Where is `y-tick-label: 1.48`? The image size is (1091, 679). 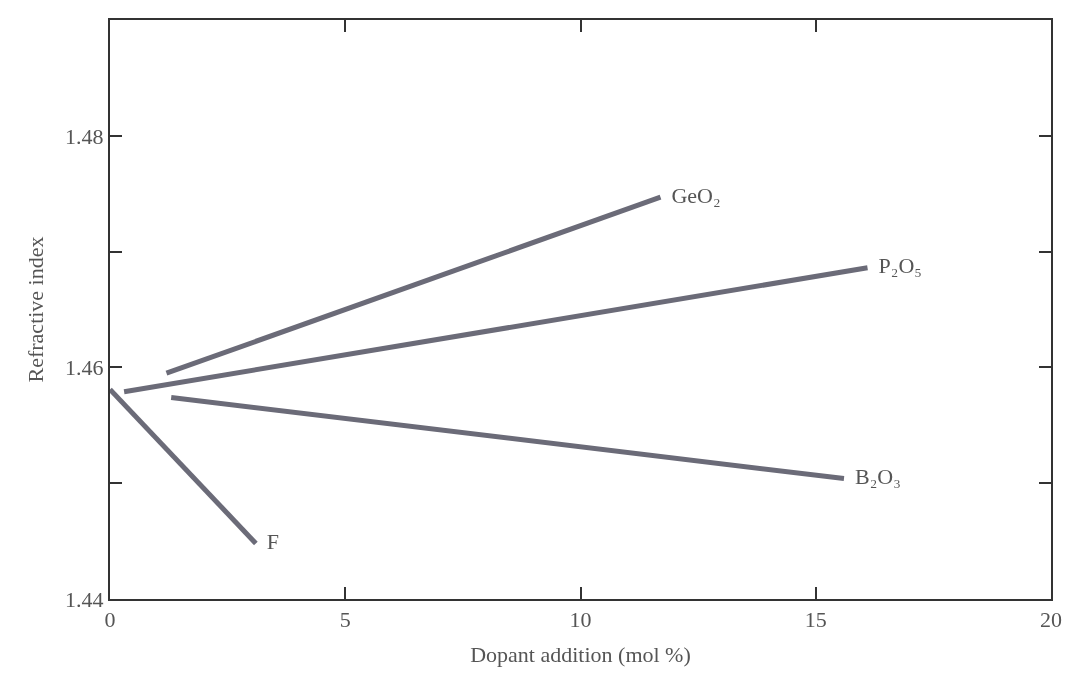
y-tick-label: 1.48 is located at coordinates (84, 136).